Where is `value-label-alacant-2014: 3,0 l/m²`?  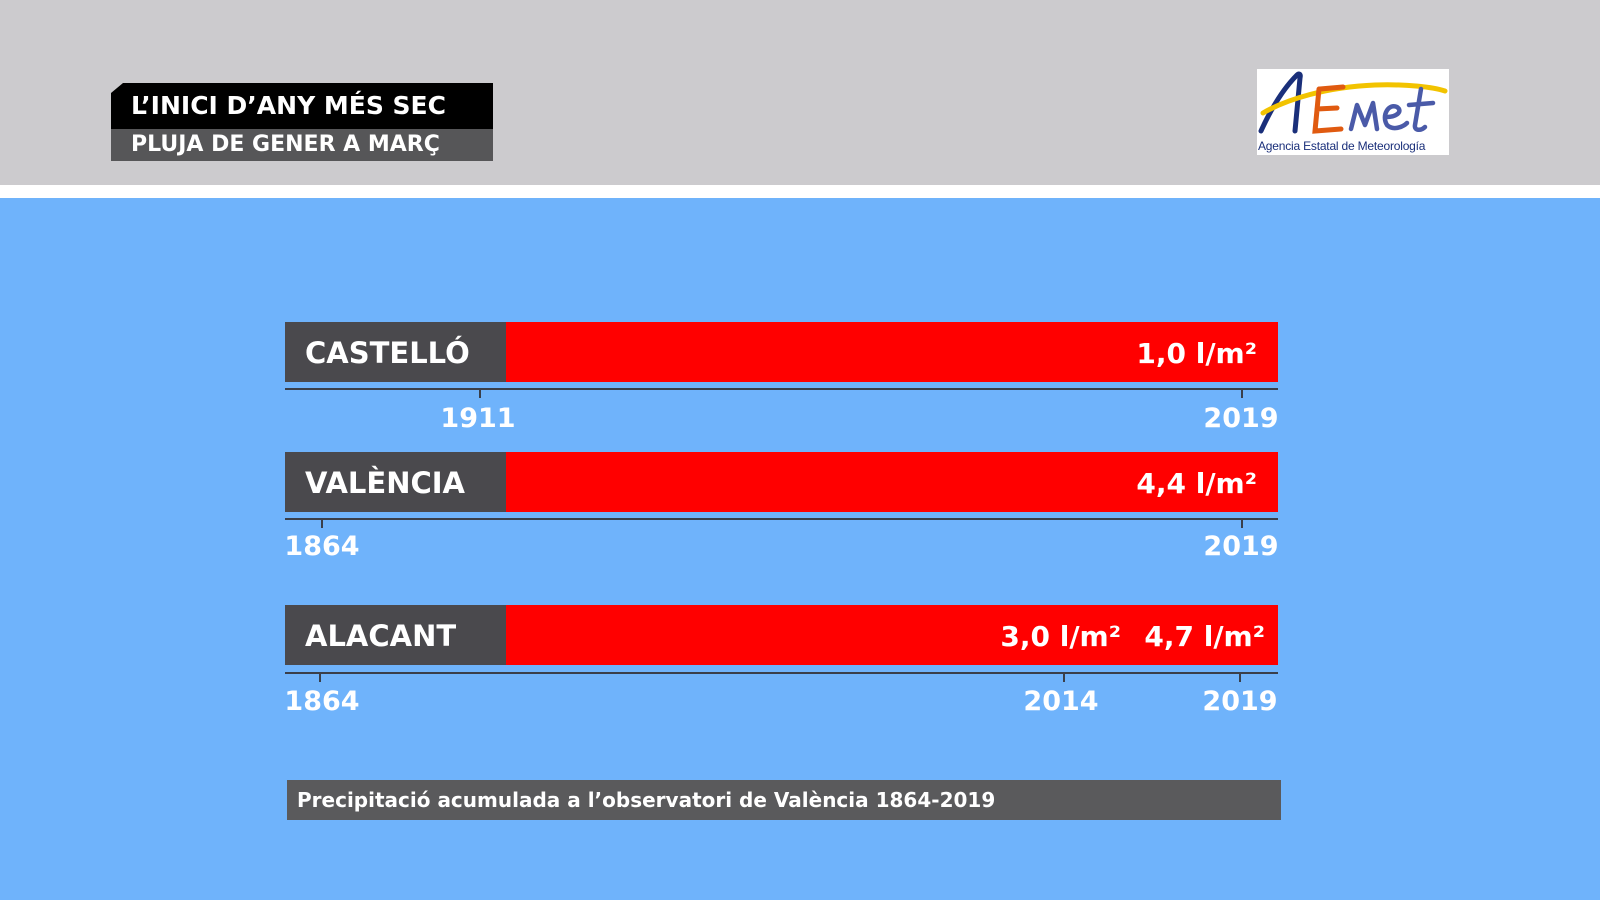
value-label-alacant-2014: 3,0 l/m² is located at coordinates (1060, 636).